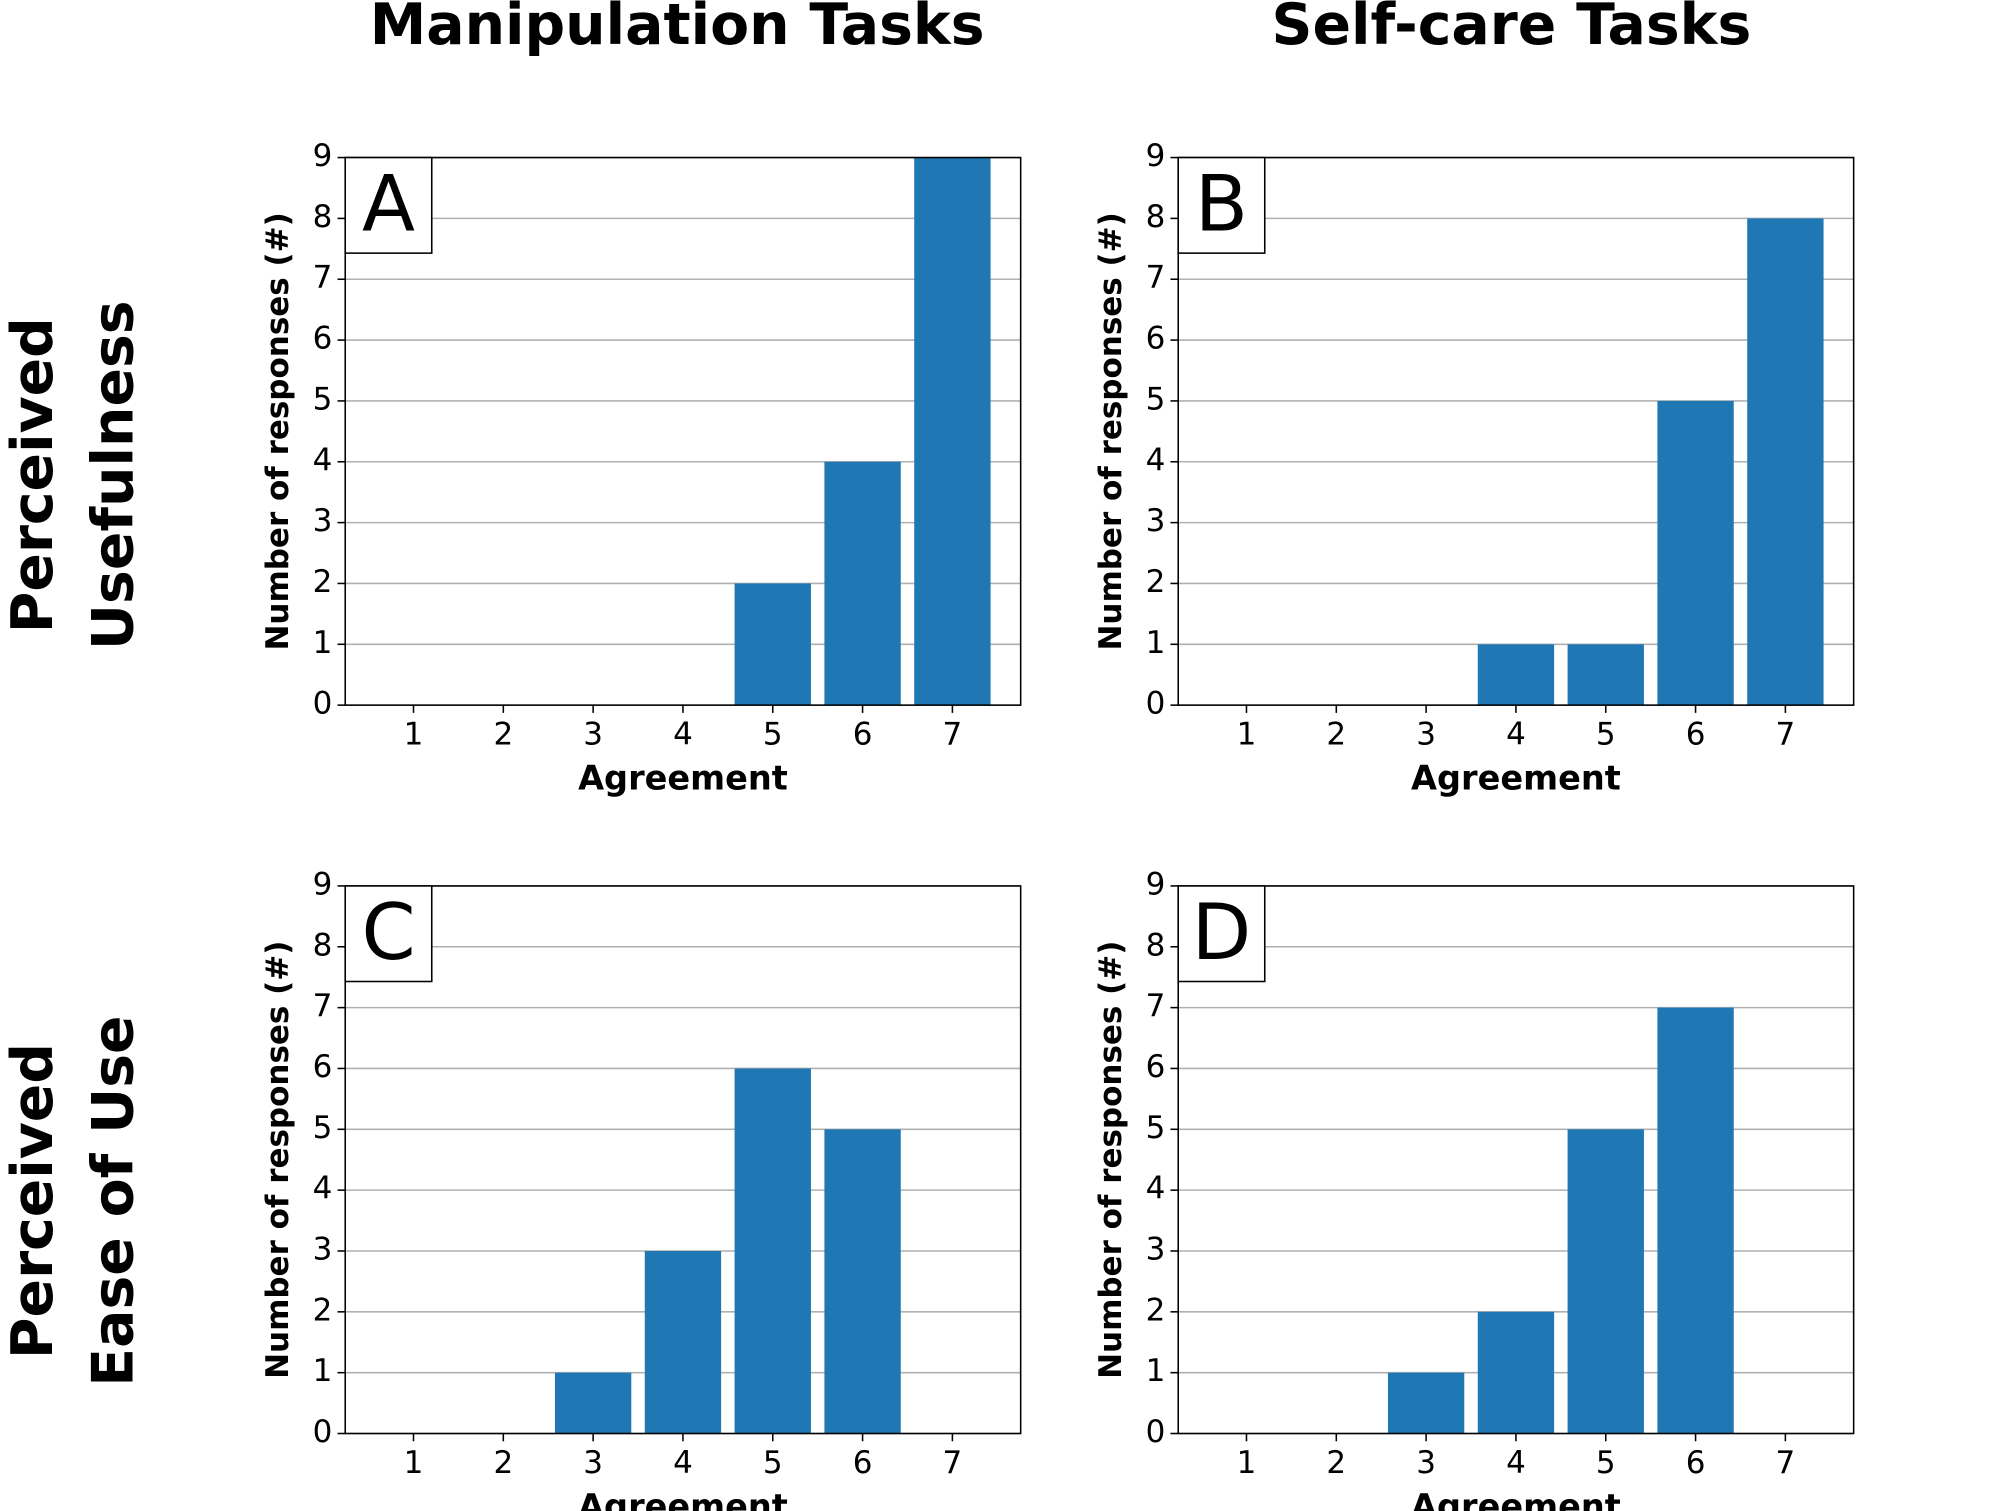 The width and height of the screenshot is (2000, 1511). Describe the element at coordinates (113, 475) in the screenshot. I see `row-label: Usefulness` at that location.